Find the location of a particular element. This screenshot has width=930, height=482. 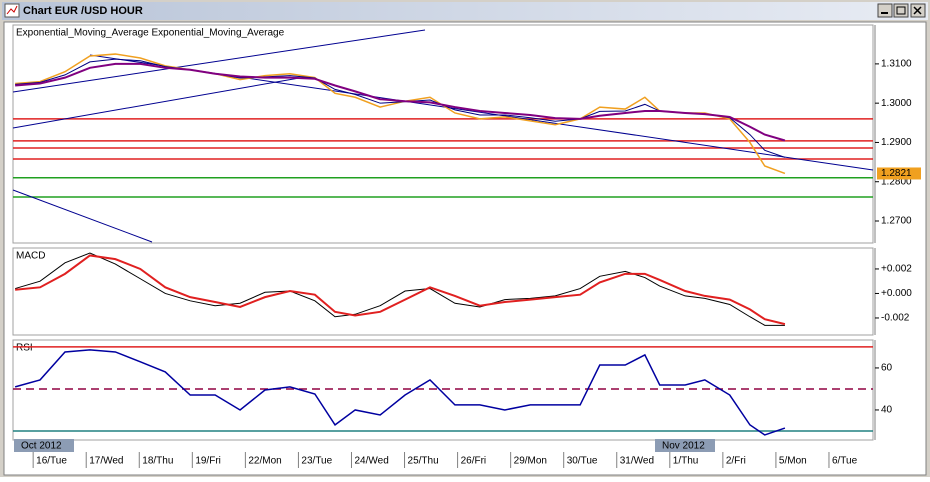

y-tick-label: 40 is located at coordinates (887, 410).